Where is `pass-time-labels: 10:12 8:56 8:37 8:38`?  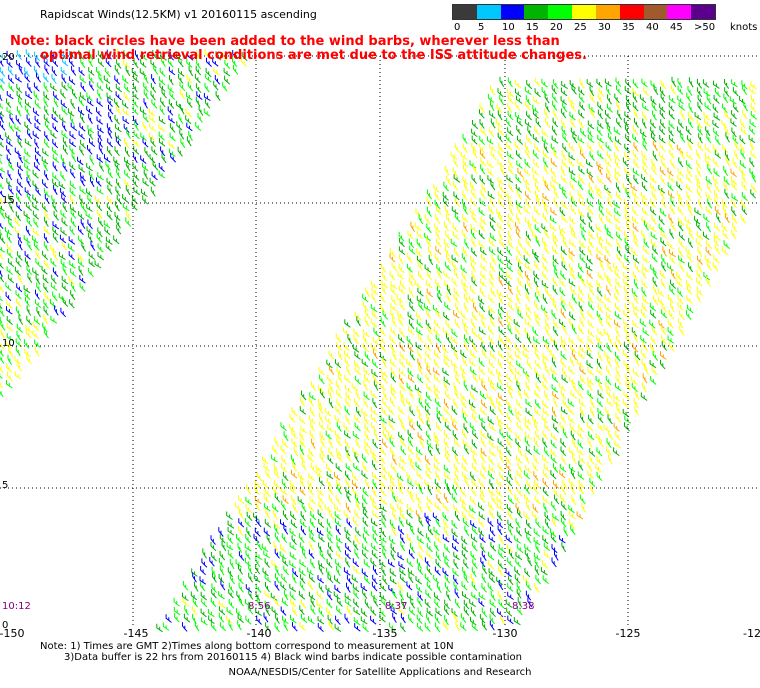 pass-time-labels: 10:12 8:56 8:37 8:38 is located at coordinates (268, 606).